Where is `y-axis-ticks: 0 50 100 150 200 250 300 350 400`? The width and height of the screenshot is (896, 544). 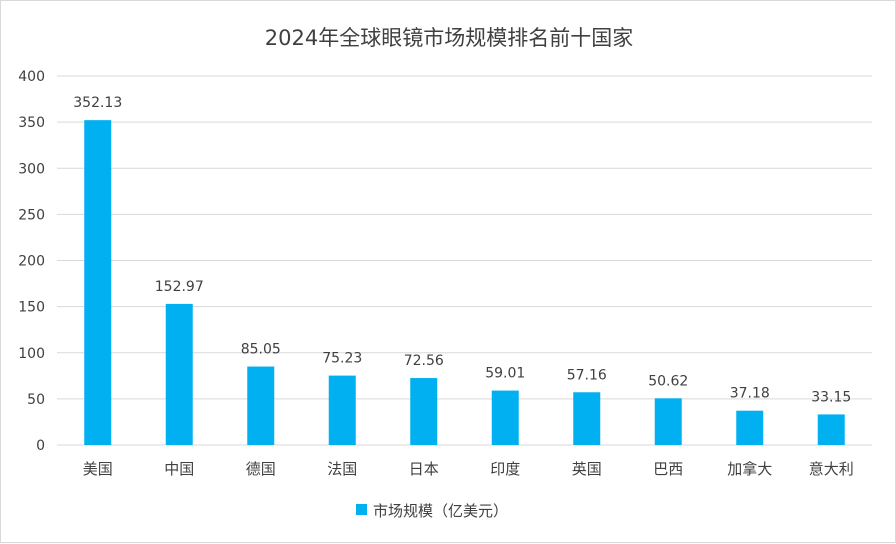 y-axis-ticks: 0 50 100 150 200 250 300 350 400 is located at coordinates (31, 261).